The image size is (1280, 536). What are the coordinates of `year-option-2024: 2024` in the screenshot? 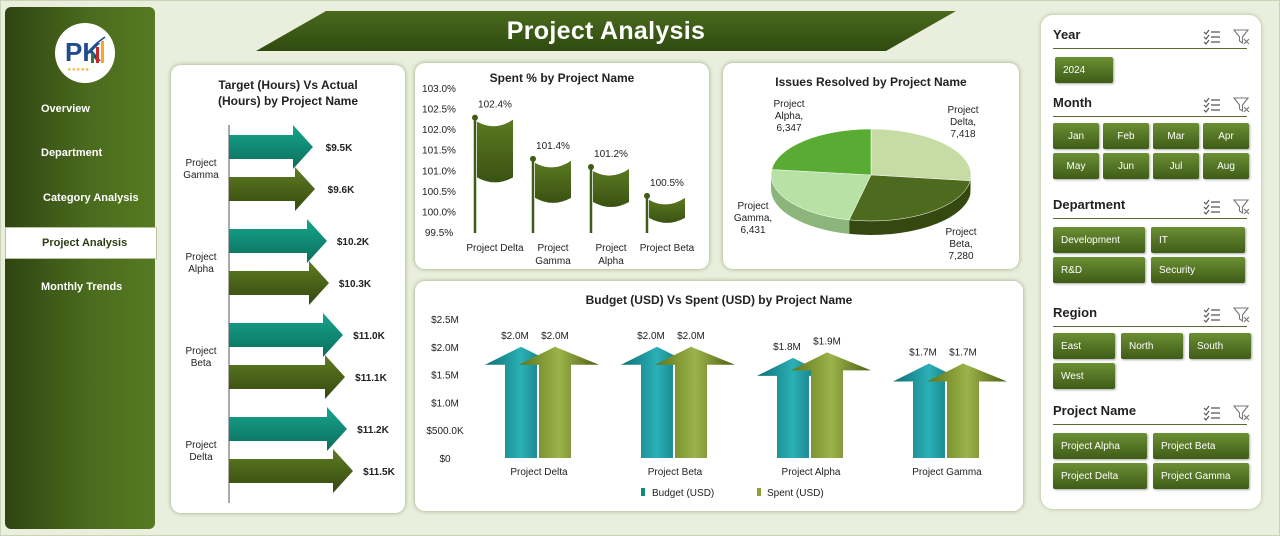 It's located at (1084, 70).